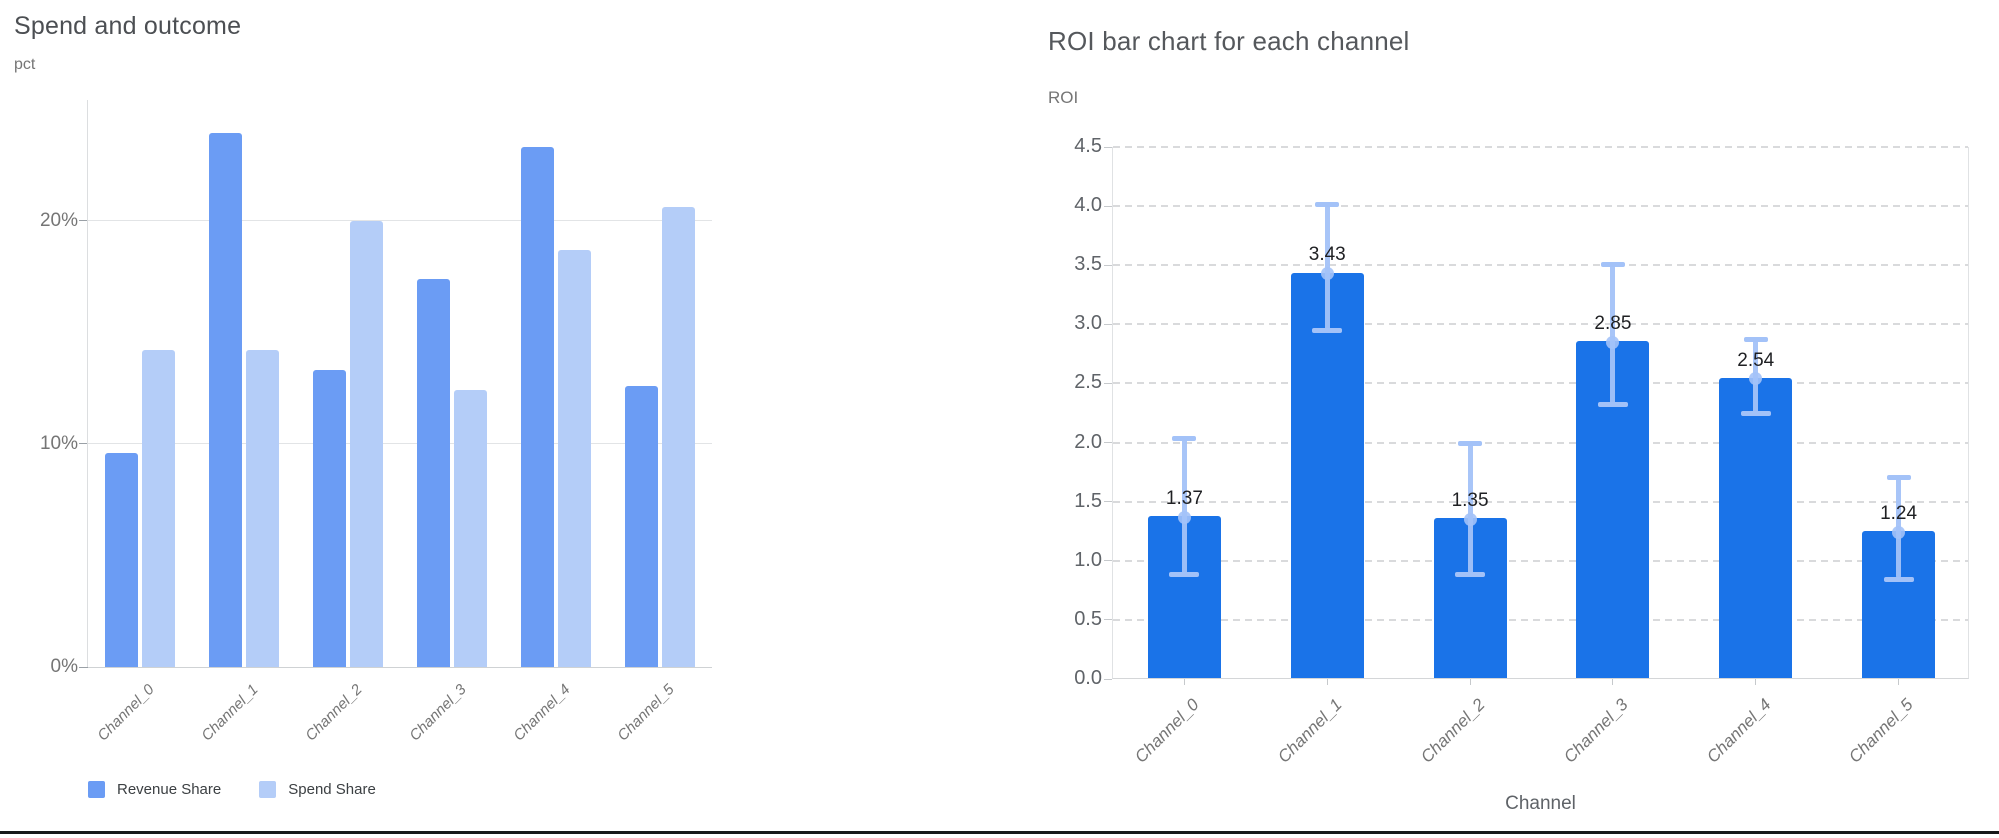  I want to click on left-y-axis-unit: pct, so click(25, 64).